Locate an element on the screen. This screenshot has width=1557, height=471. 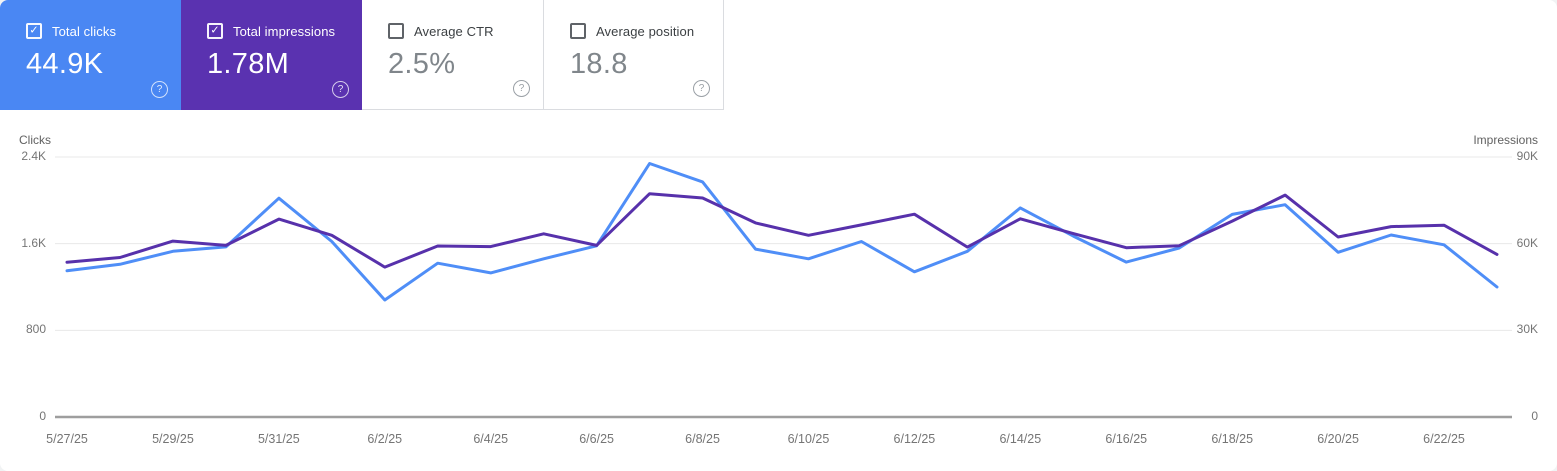
x-axis-date-label: 6/22/25 is located at coordinates (1444, 439).